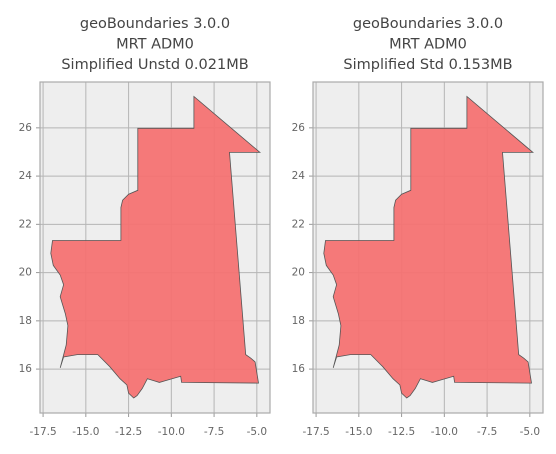 The width and height of the screenshot is (556, 454). I want to click on chart-title: Simplified Unstd 0.021MB, so click(154, 65).